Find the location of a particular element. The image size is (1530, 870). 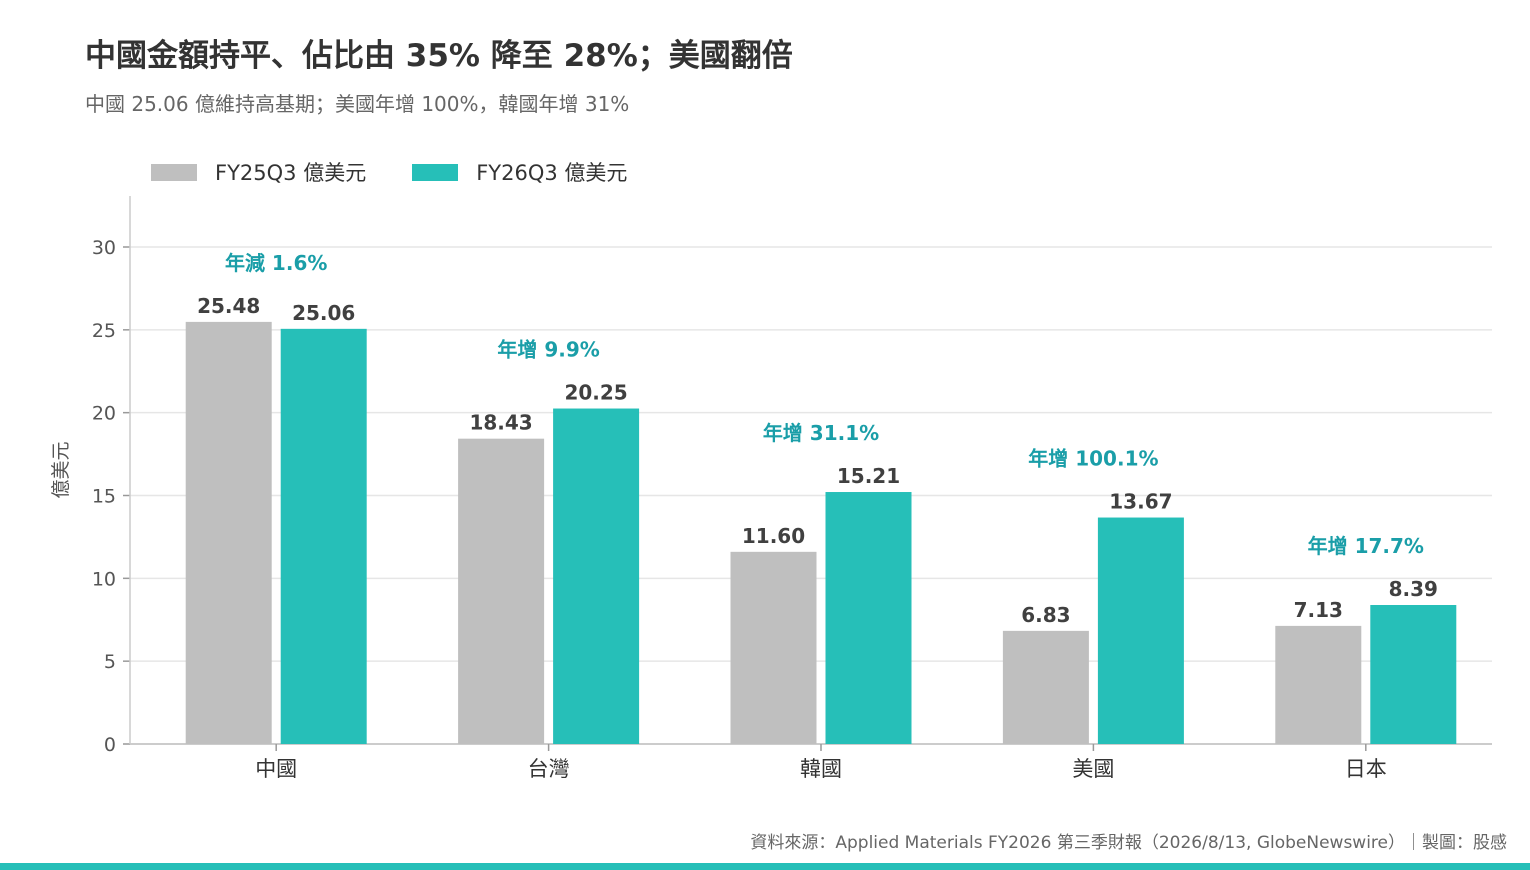

x-tick-label: 韓國 is located at coordinates (821, 769).